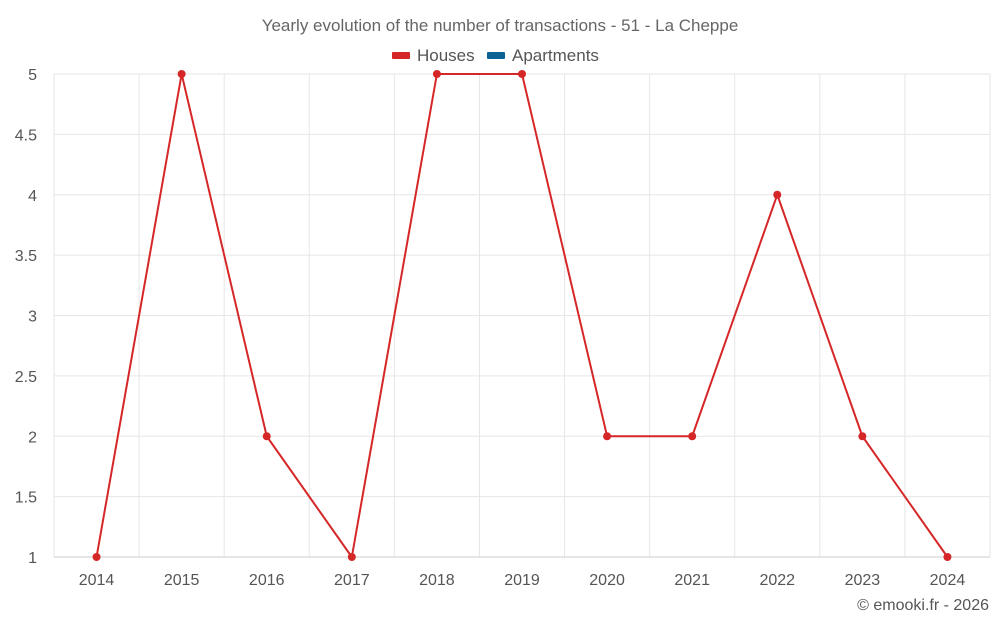  What do you see at coordinates (923, 605) in the screenshot?
I see `credit-text: © emooki.fr - 2026` at bounding box center [923, 605].